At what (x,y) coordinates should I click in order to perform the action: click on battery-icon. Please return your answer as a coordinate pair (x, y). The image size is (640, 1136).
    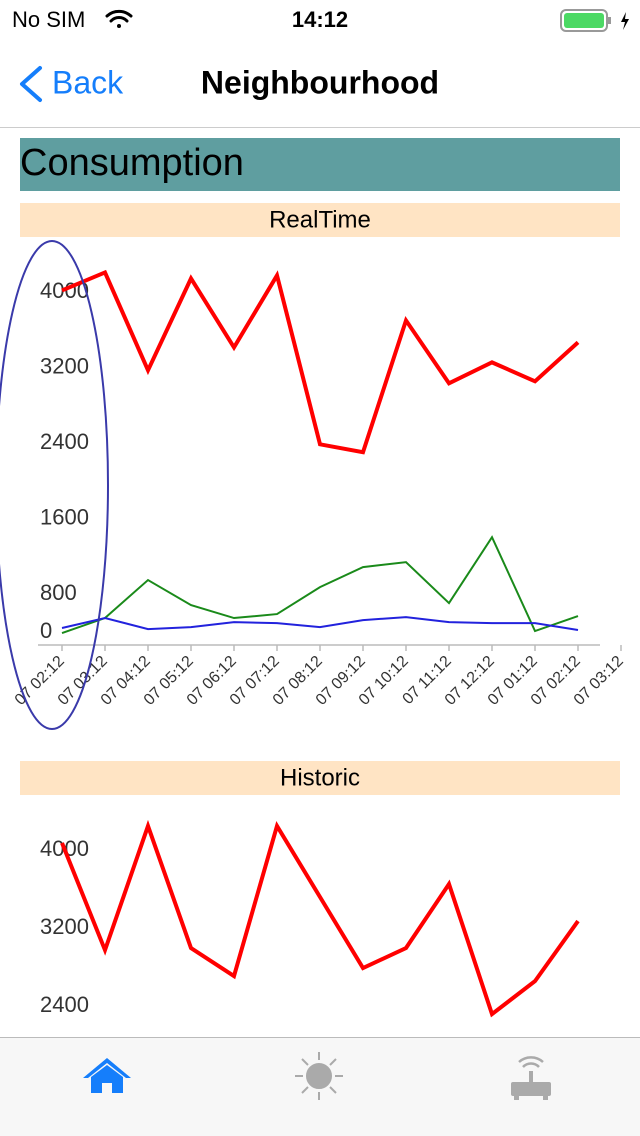
    Looking at the image, I should click on (594, 20).